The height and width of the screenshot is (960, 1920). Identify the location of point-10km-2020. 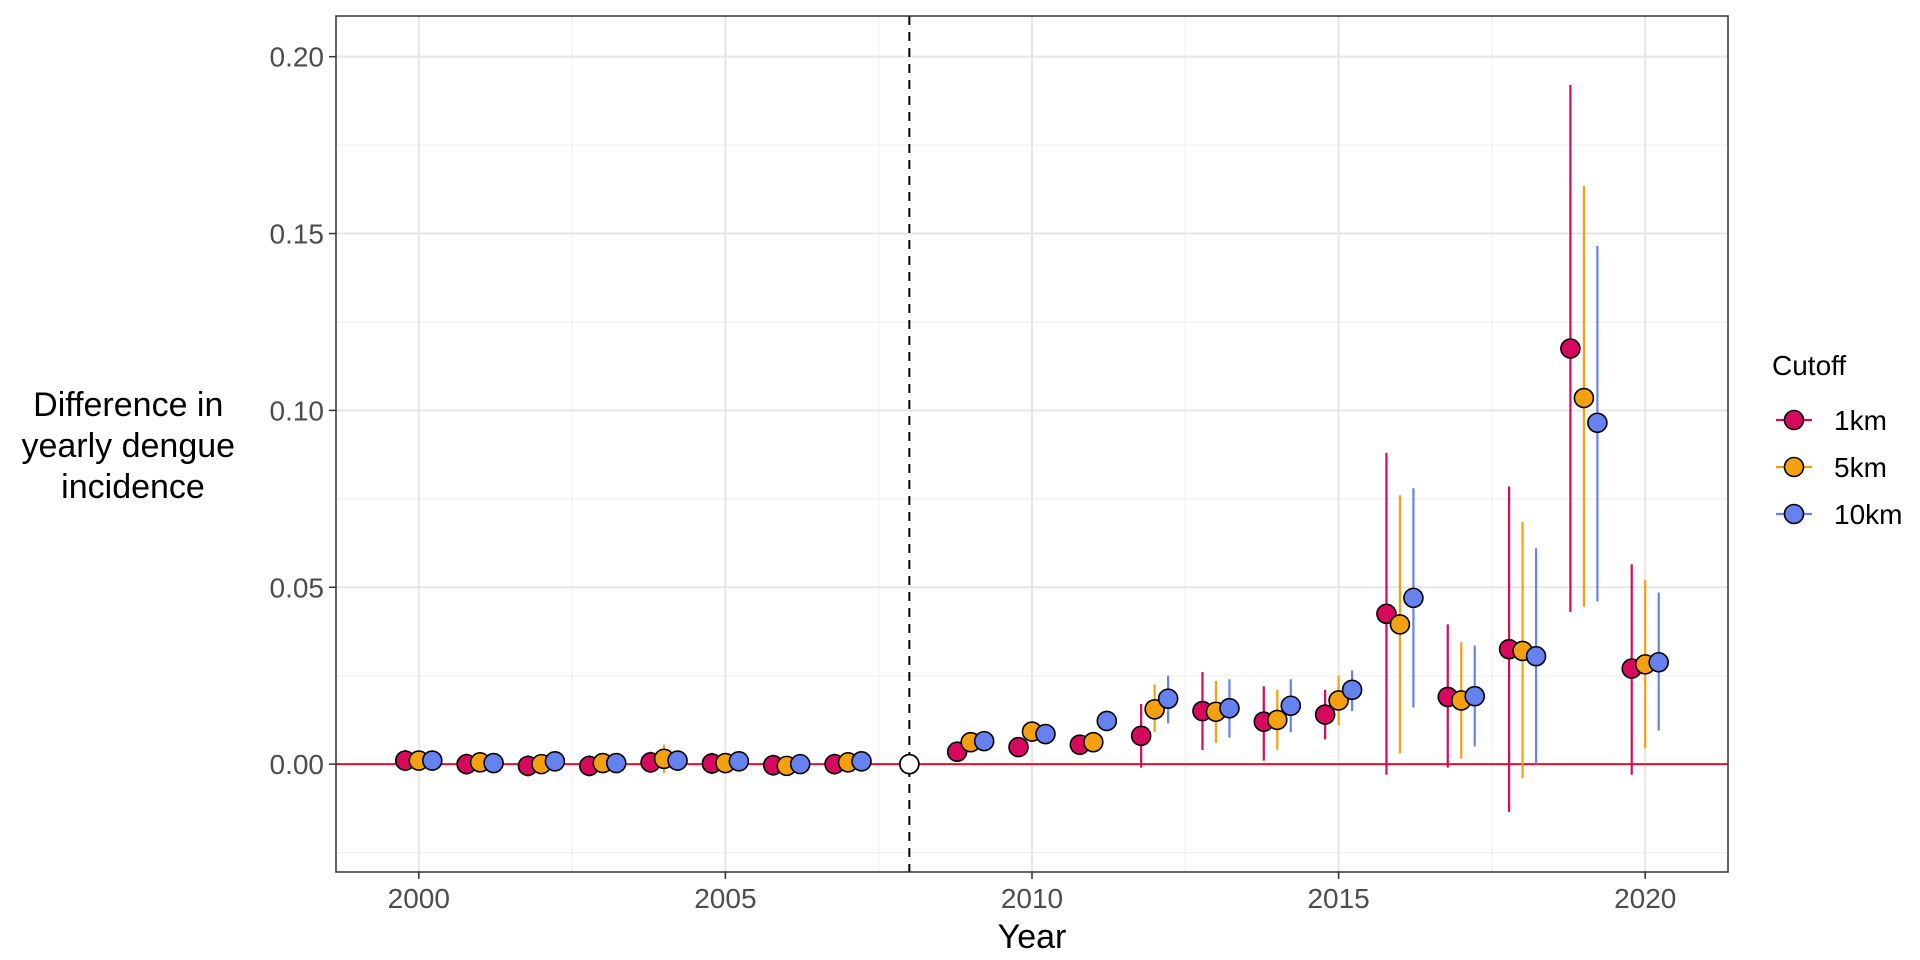
(1659, 662).